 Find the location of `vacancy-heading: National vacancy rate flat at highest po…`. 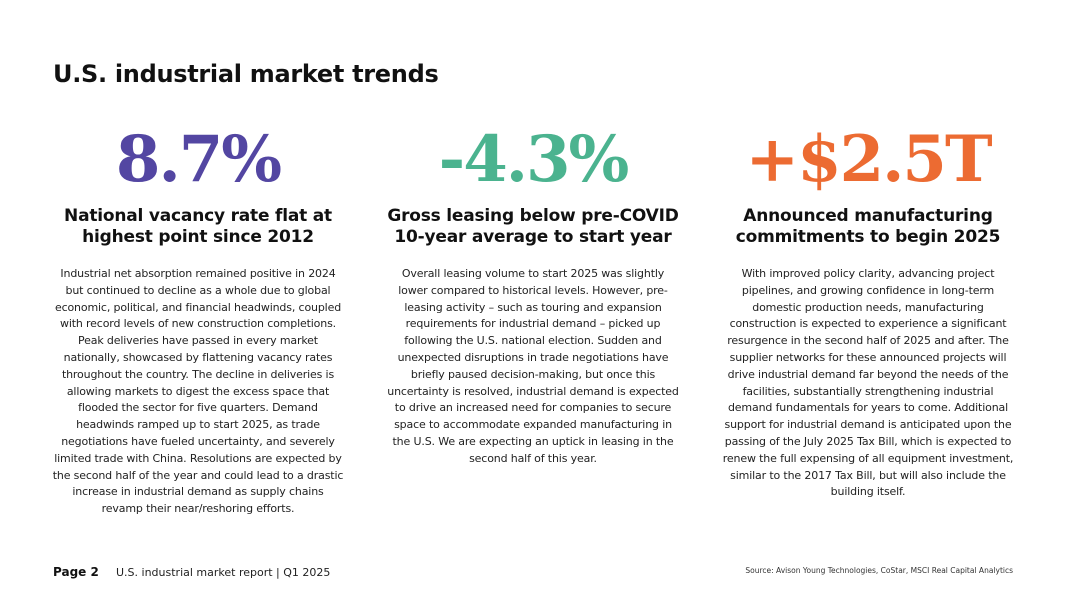

vacancy-heading: National vacancy rate flat at highest po… is located at coordinates (198, 226).